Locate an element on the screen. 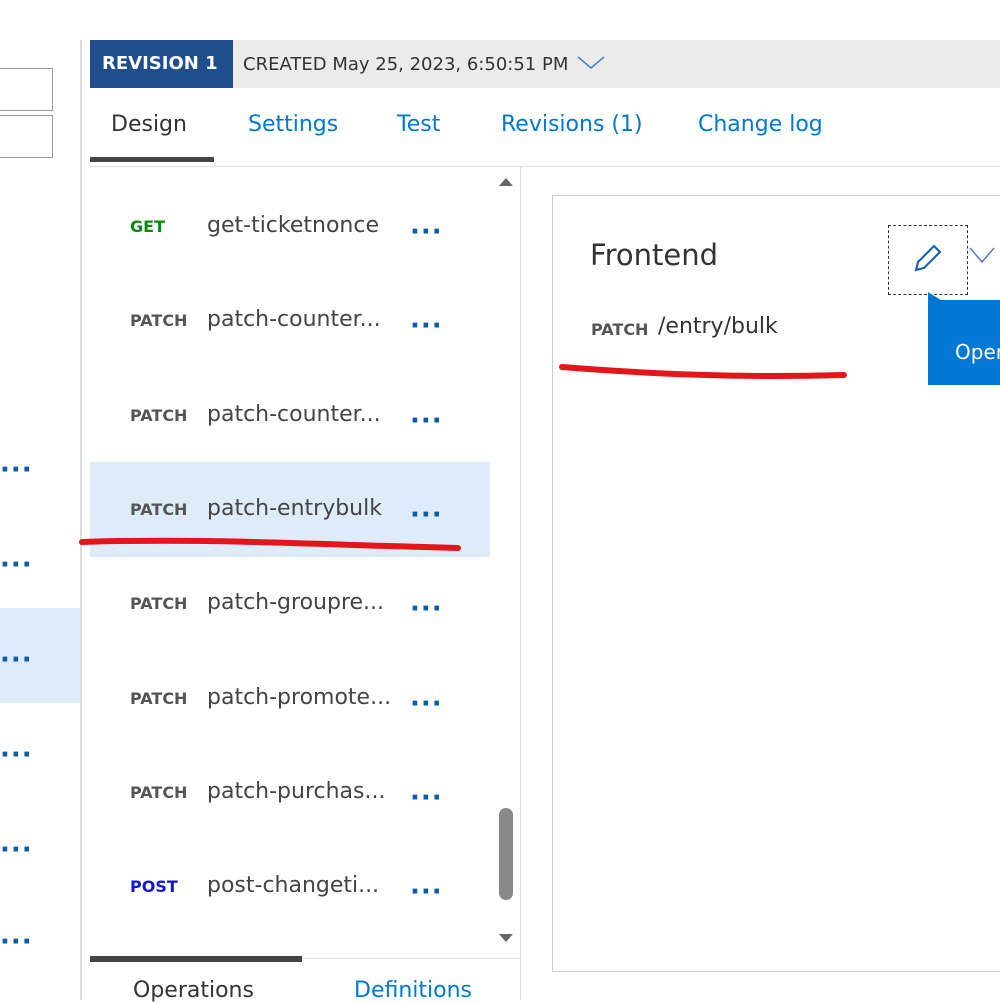 This screenshot has height=1003, width=1000. bottom-tab: Operations is located at coordinates (193, 990).